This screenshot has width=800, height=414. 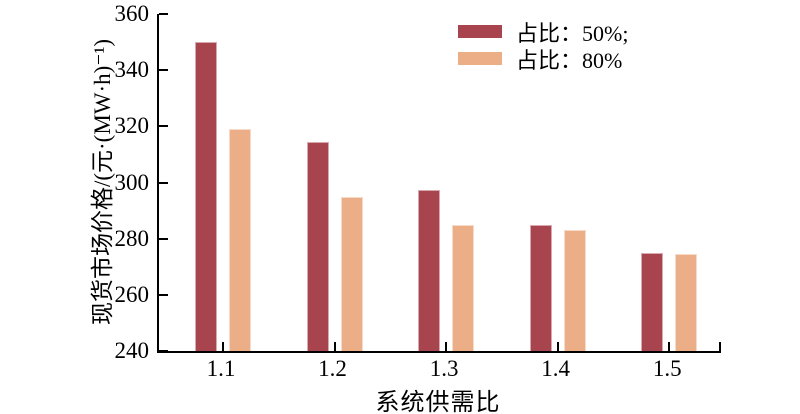 What do you see at coordinates (540, 287) in the screenshot?
I see `bar-1.4-series-0` at bounding box center [540, 287].